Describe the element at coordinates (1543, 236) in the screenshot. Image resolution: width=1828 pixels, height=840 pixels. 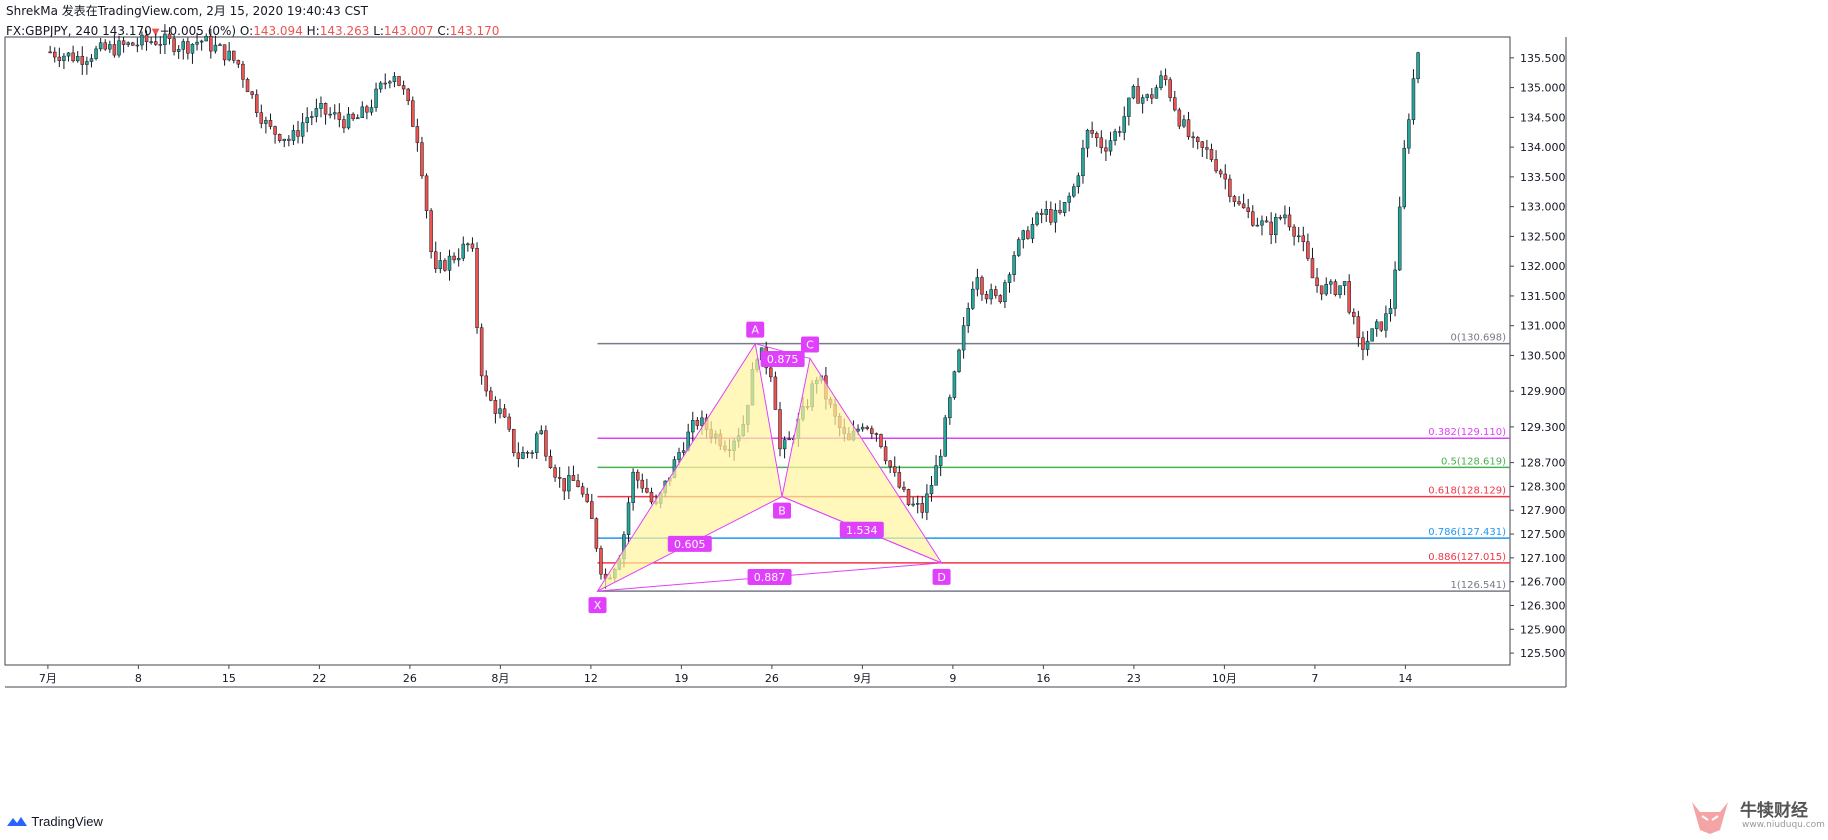
I see `y-tick-label: 132.500` at that location.